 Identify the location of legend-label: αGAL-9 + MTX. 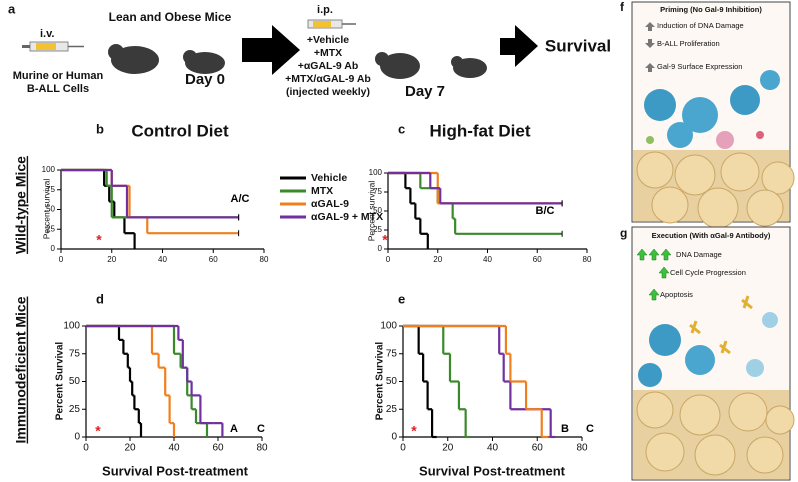
(347, 217).